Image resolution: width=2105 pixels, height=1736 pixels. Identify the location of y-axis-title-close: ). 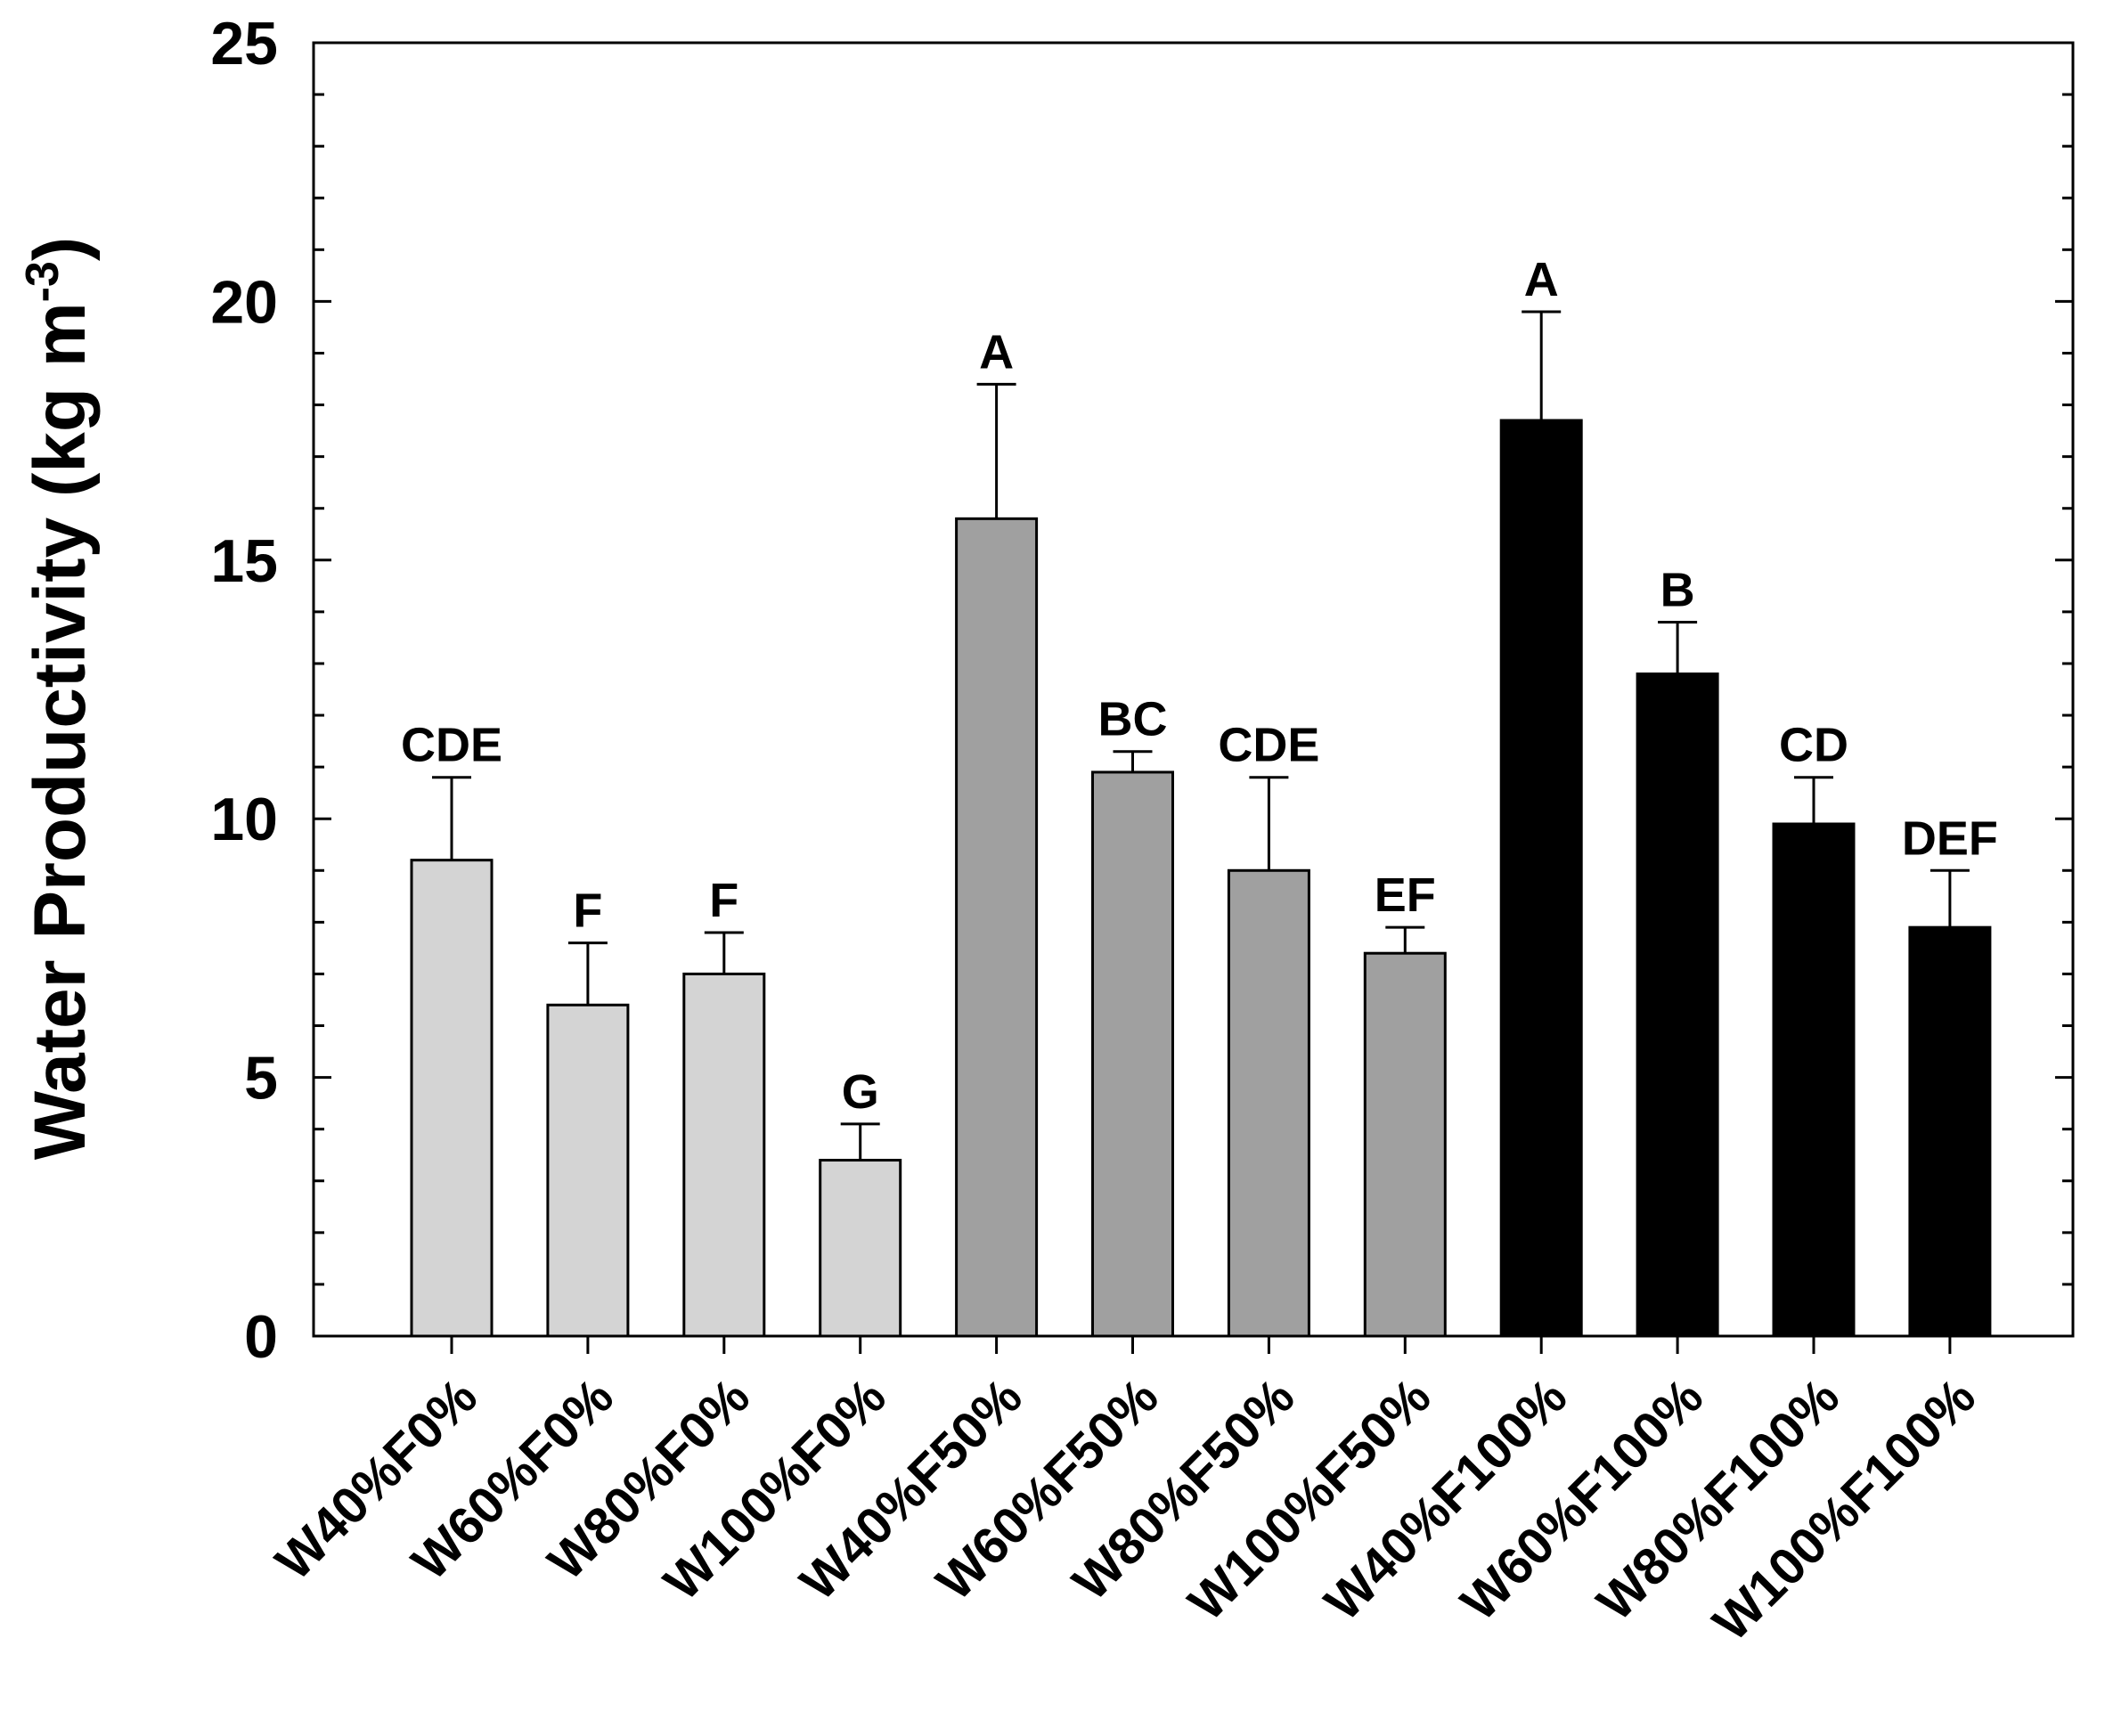
(60, 249).